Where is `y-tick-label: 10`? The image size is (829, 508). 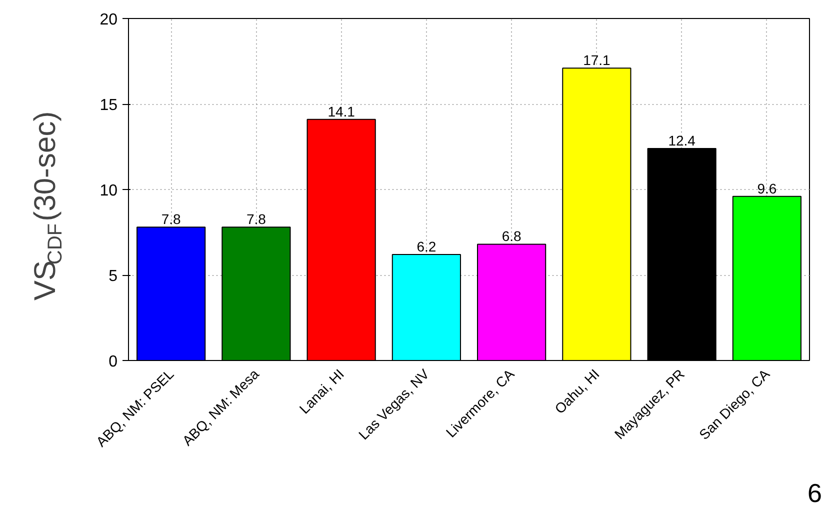 y-tick-label: 10 is located at coordinates (109, 191).